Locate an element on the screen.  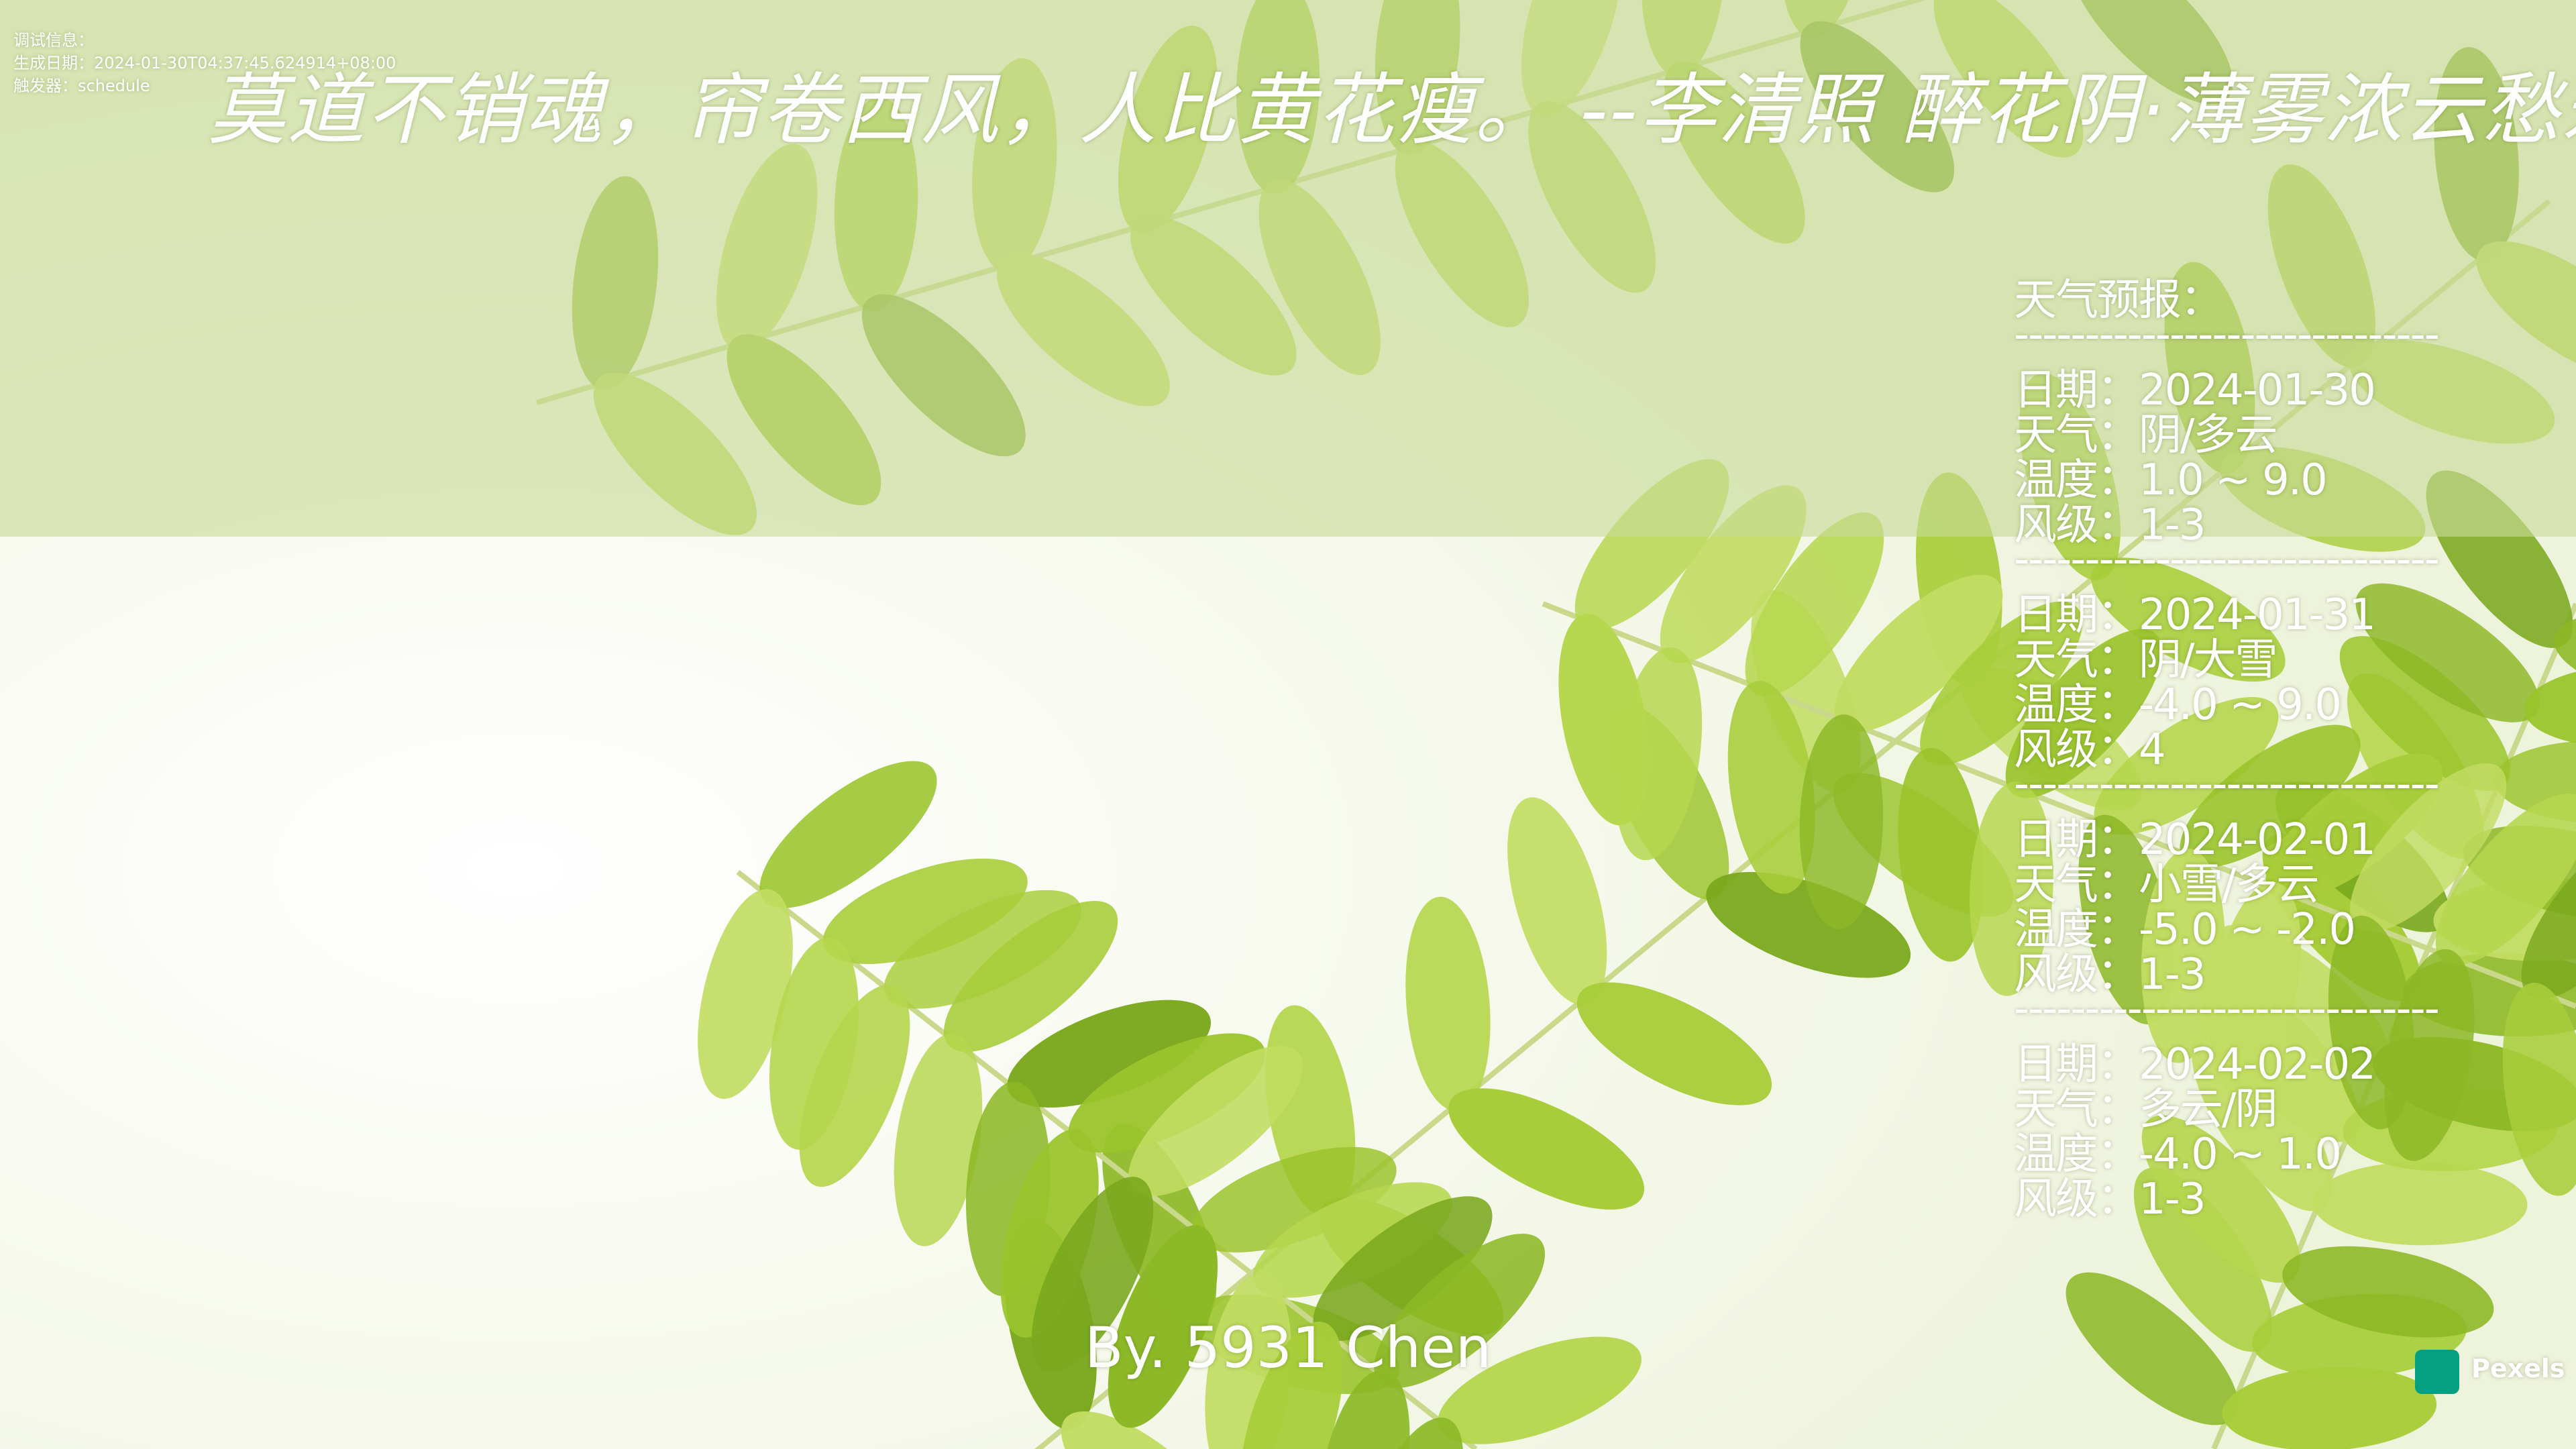
debug-title: 调试信息： is located at coordinates (53, 40).